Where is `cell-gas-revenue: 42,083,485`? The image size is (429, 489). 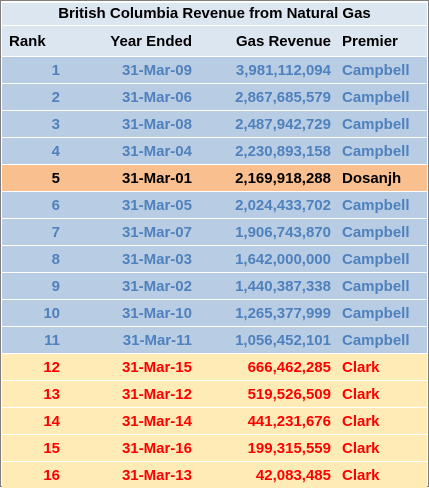 cell-gas-revenue: 42,083,485 is located at coordinates (293, 475).